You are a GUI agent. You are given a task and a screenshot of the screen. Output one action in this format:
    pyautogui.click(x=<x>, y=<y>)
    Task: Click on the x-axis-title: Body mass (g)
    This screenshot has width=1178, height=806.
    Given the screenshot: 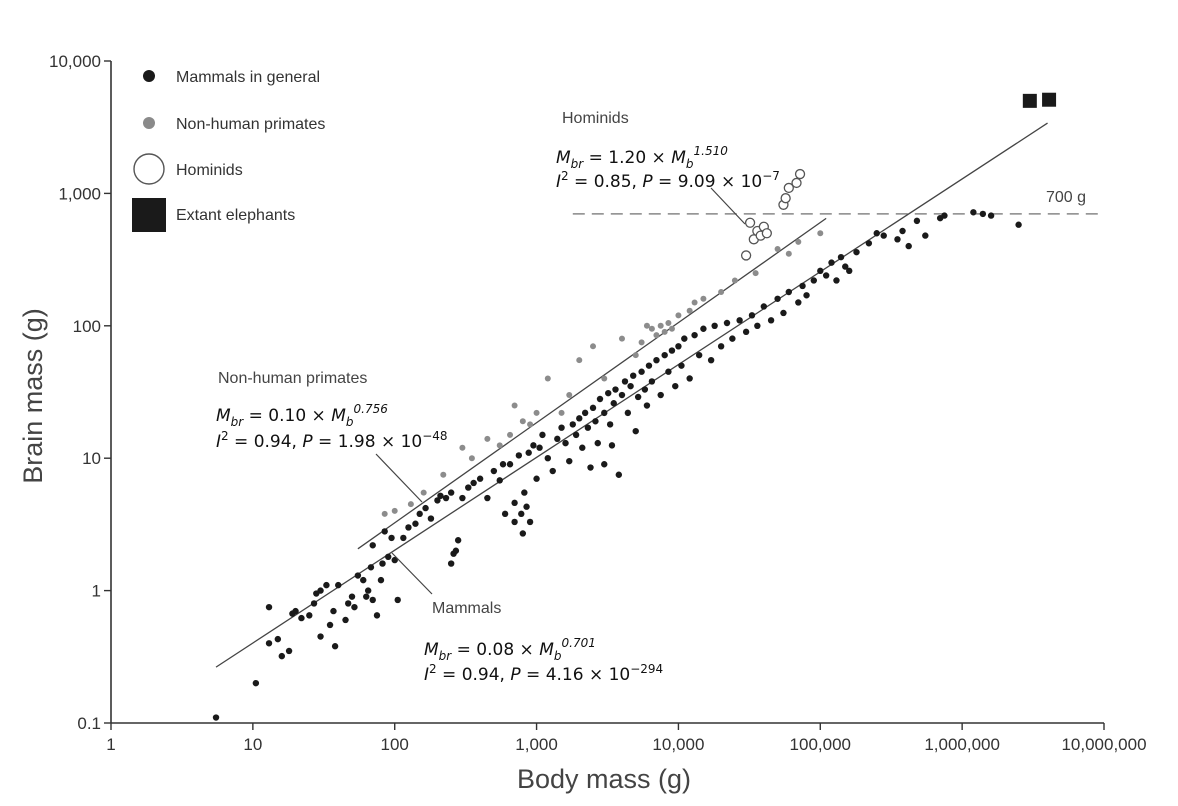 What is the action you would take?
    pyautogui.click(x=604, y=779)
    